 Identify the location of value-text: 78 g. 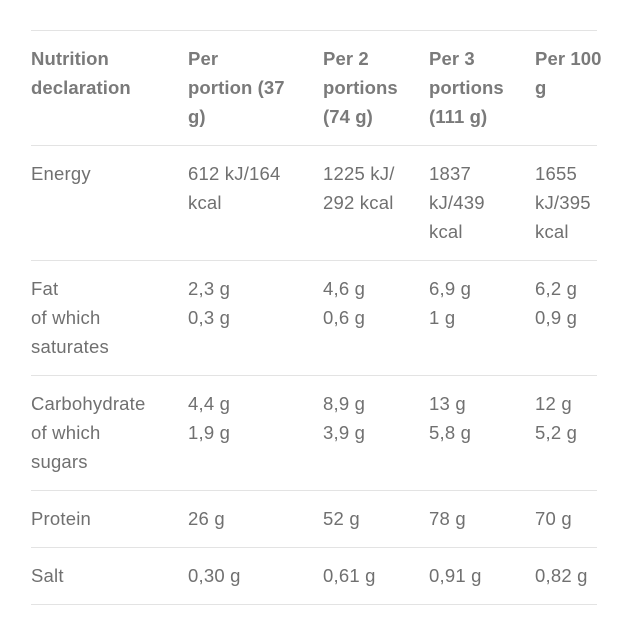
(447, 518).